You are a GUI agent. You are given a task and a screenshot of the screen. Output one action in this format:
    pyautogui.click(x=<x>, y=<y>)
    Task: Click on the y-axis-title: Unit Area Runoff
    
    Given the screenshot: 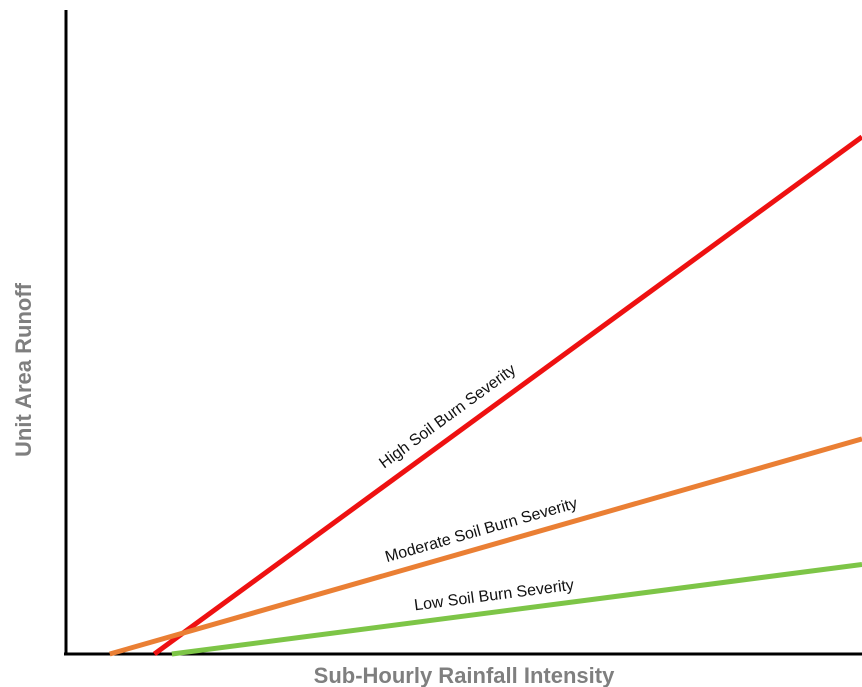 What is the action you would take?
    pyautogui.click(x=23, y=369)
    